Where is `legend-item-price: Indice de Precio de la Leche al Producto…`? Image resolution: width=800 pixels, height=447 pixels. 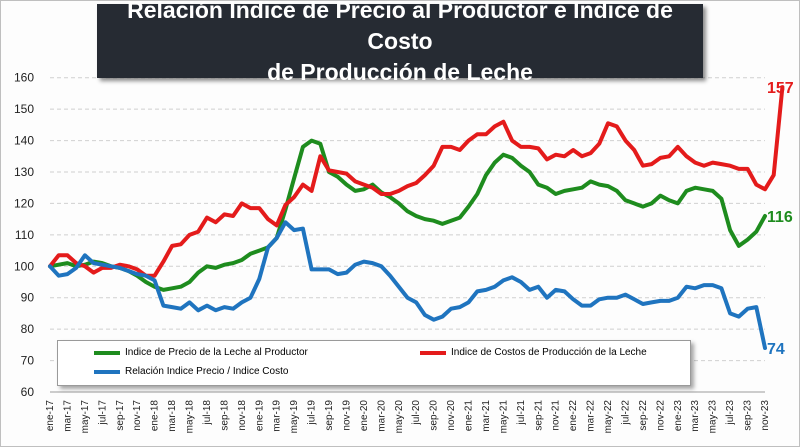
legend-item-price: Indice de Precio de la Leche al Producto… is located at coordinates (201, 352).